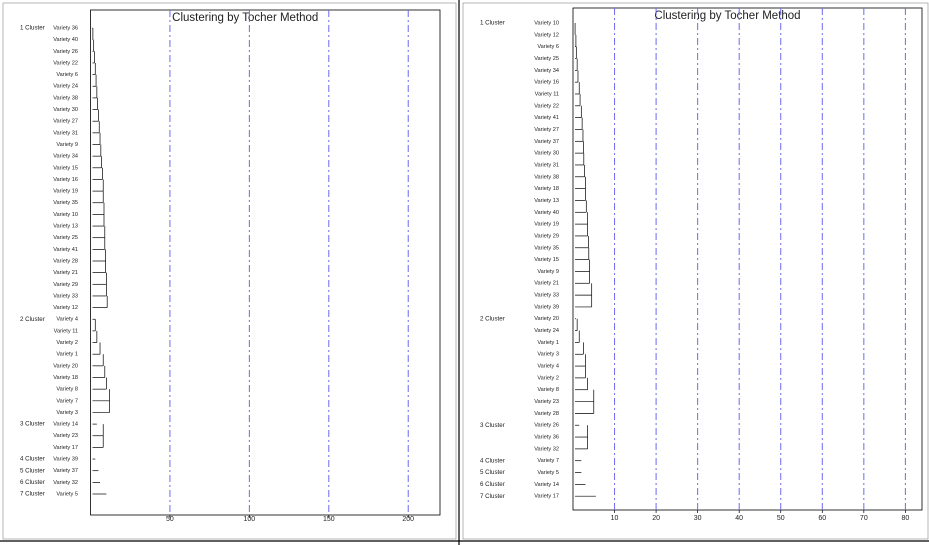 Image resolution: width=929 pixels, height=545 pixels. What do you see at coordinates (905, 518) in the screenshot?
I see `x-tick-label: 80` at bounding box center [905, 518].